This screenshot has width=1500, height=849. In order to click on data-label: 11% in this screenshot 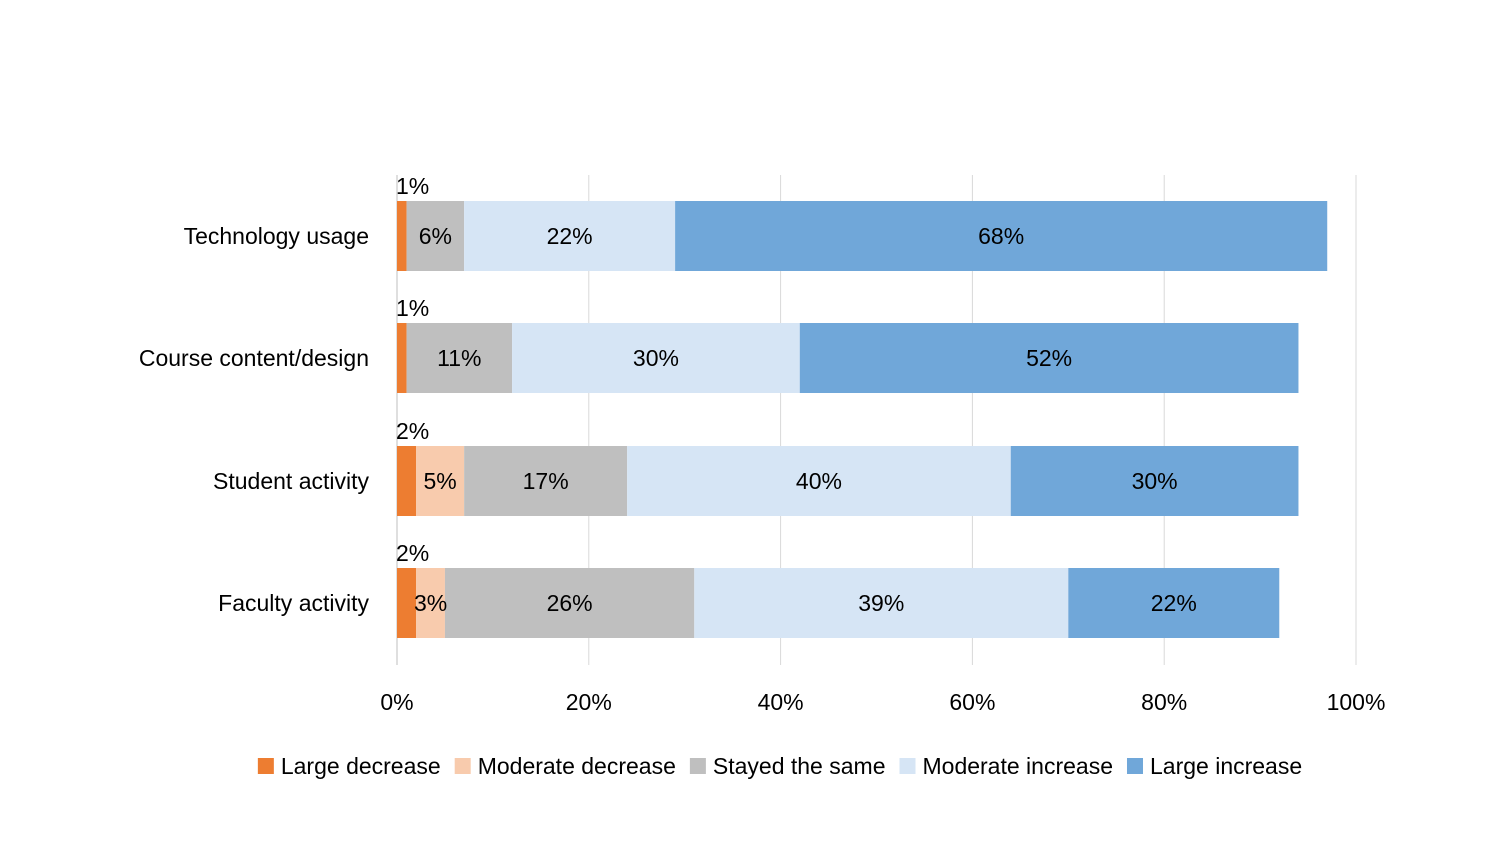, I will do `click(459, 358)`.